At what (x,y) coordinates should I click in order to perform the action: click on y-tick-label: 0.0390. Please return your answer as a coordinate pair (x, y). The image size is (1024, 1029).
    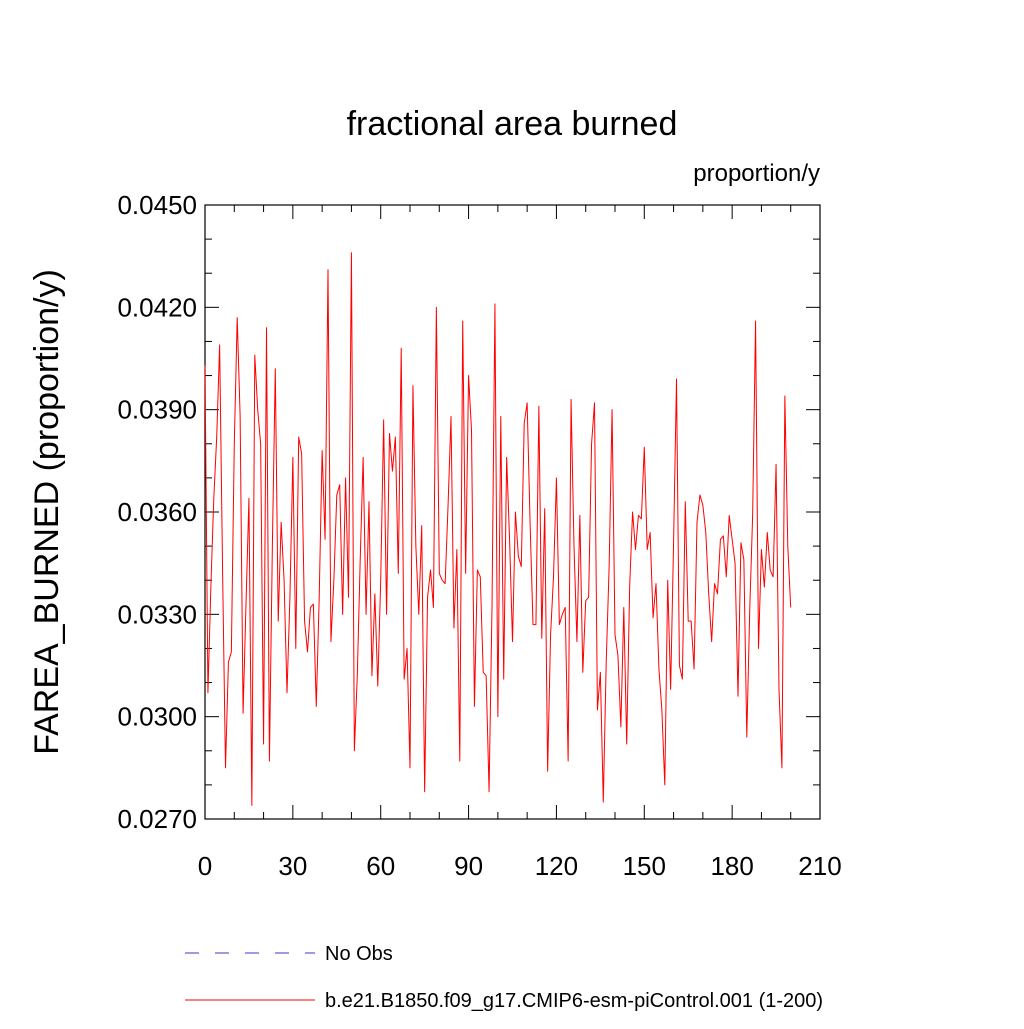
    Looking at the image, I should click on (157, 410).